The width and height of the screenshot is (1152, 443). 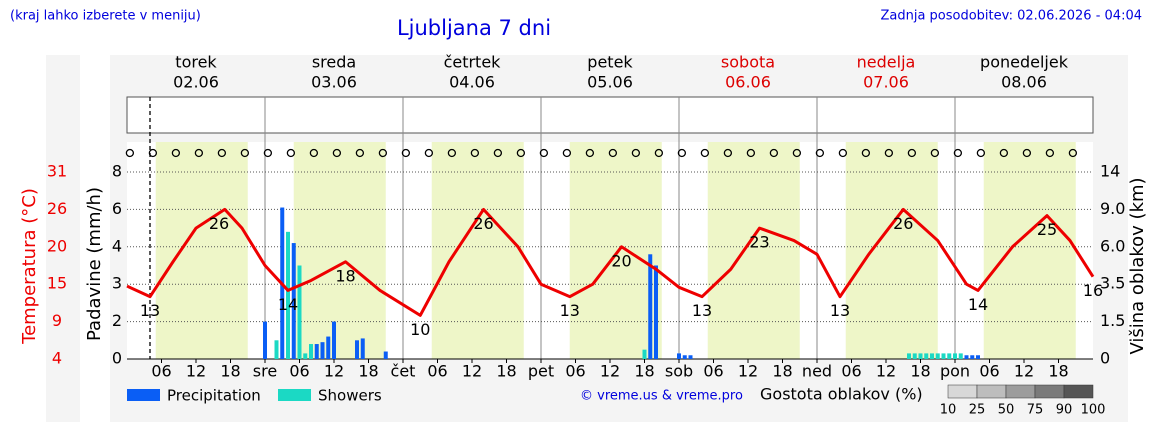 I want to click on day-name: sobota, so click(x=748, y=62).